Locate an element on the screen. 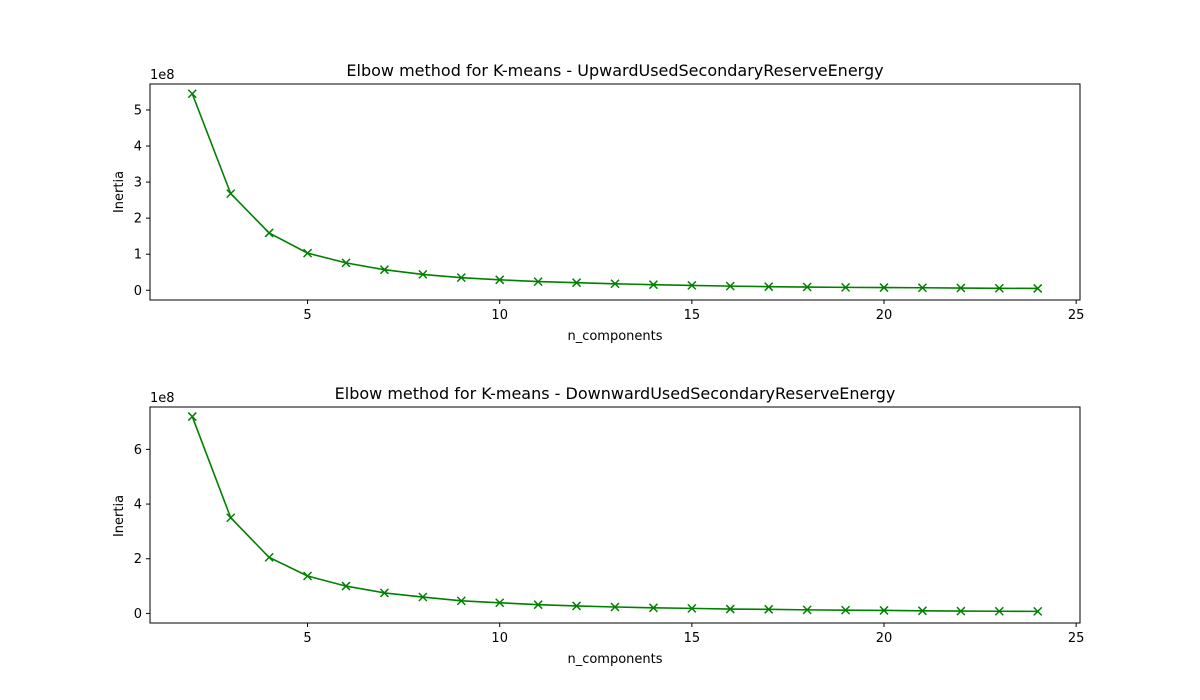  y-tick-label: 1 is located at coordinates (138, 255).